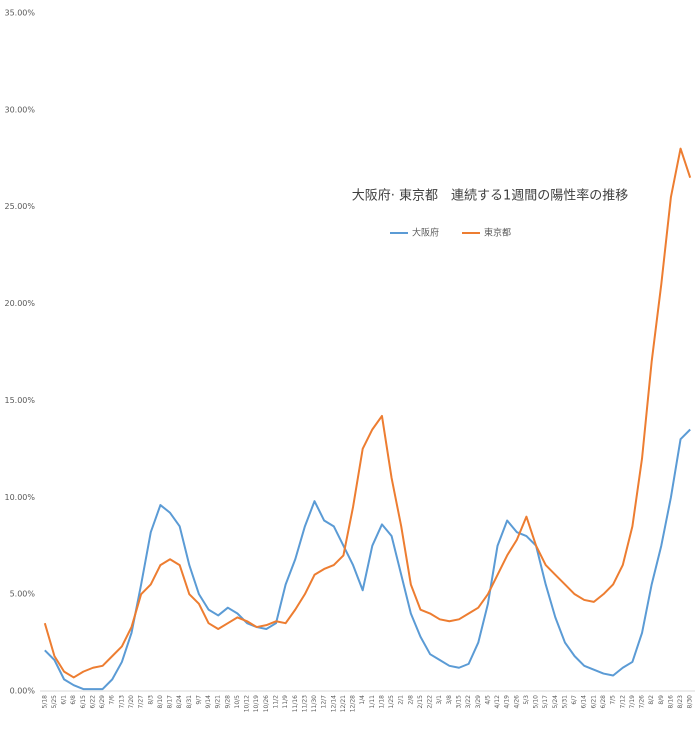  Describe the element at coordinates (343, 703) in the screenshot. I see `x-tick-label: 12/21` at that location.